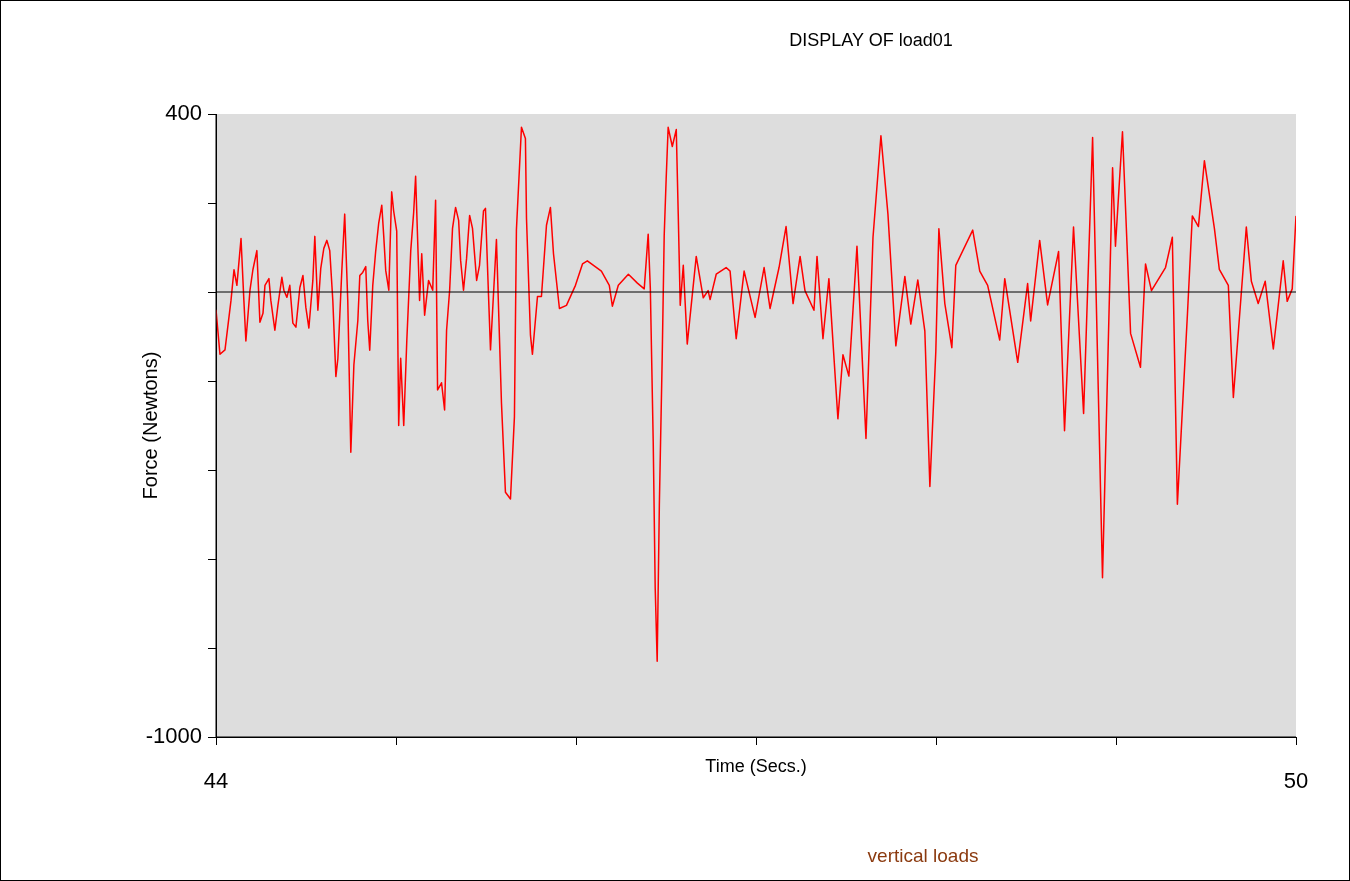  What do you see at coordinates (1296, 781) in the screenshot?
I see `x-tick-label: 50` at bounding box center [1296, 781].